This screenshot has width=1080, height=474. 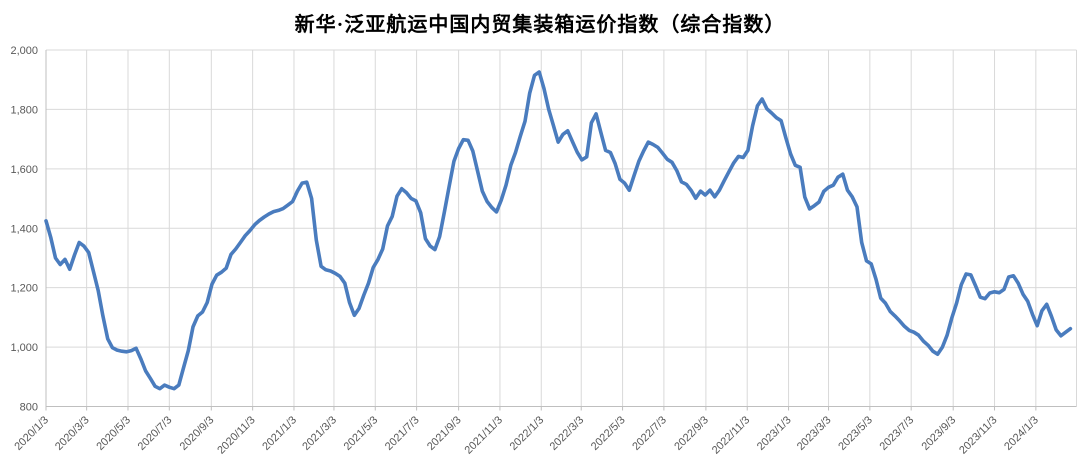 What do you see at coordinates (24, 289) in the screenshot?
I see `y-tick-label: 1,200` at bounding box center [24, 289].